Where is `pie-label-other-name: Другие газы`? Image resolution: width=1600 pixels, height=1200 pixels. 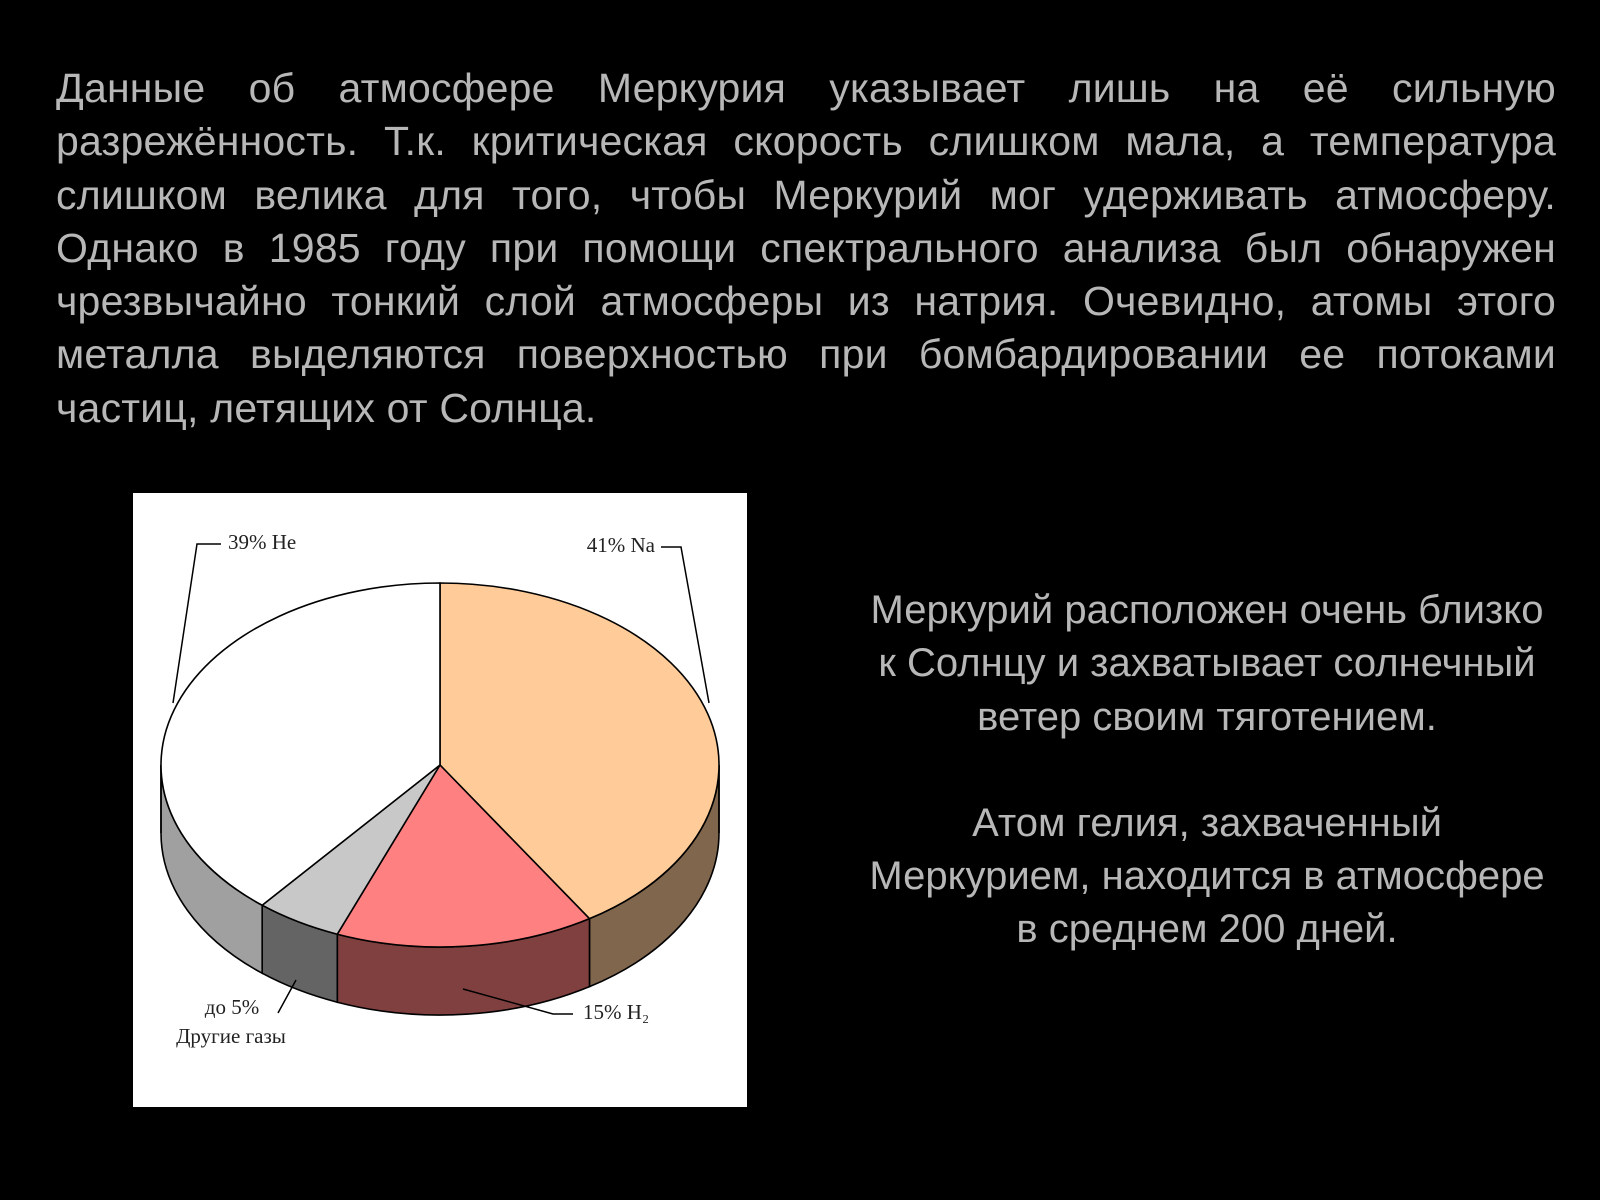
pie-label-other-name: Другие газы is located at coordinates (231, 1036).